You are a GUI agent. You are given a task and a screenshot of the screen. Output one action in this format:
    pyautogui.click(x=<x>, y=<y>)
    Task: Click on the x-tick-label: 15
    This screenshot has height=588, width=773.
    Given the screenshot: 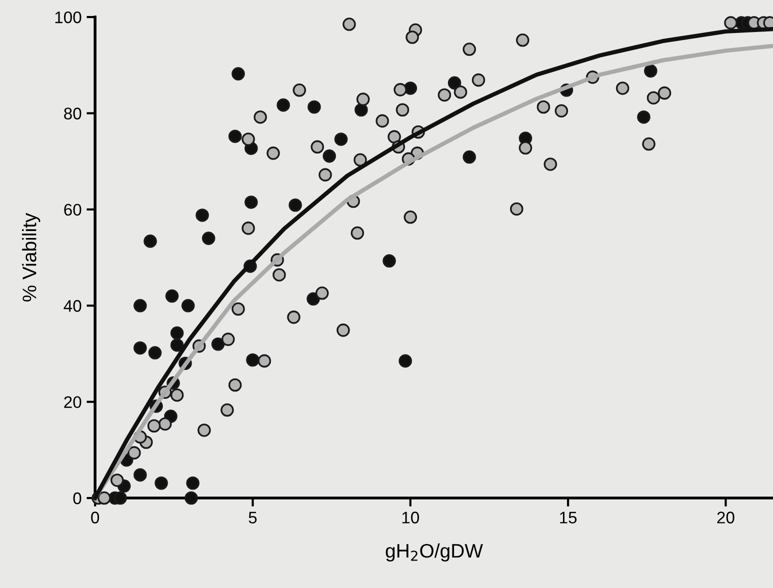 What is the action you would take?
    pyautogui.click(x=568, y=518)
    